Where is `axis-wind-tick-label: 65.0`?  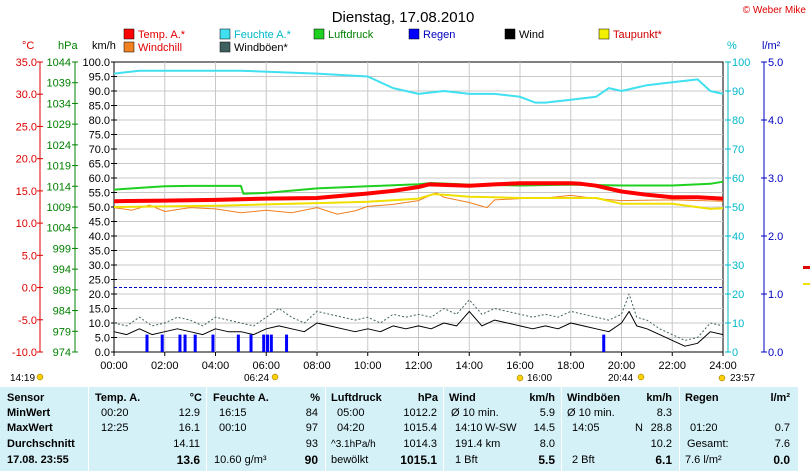 axis-wind-tick-label: 65.0 is located at coordinates (99, 165).